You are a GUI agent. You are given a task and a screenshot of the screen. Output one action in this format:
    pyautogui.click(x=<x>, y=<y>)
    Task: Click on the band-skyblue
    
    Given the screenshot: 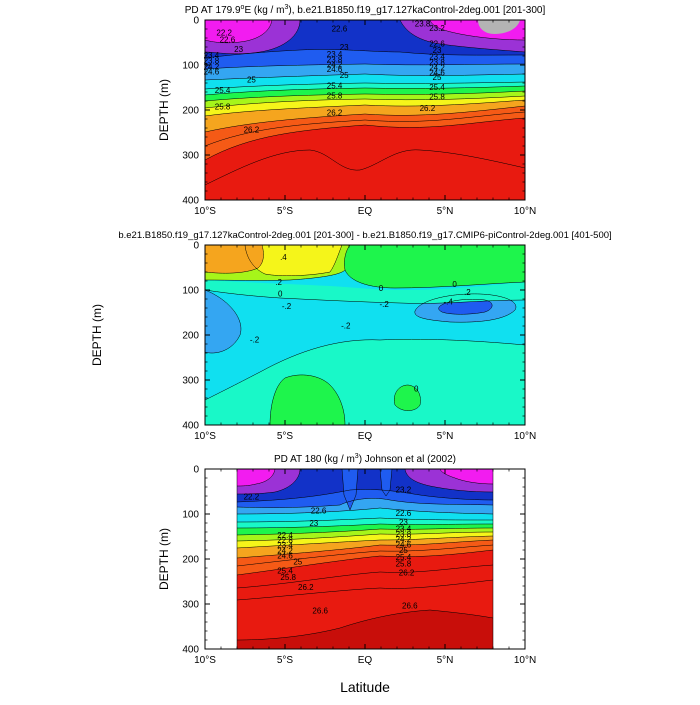 What is the action you would take?
    pyautogui.click(x=360, y=322)
    